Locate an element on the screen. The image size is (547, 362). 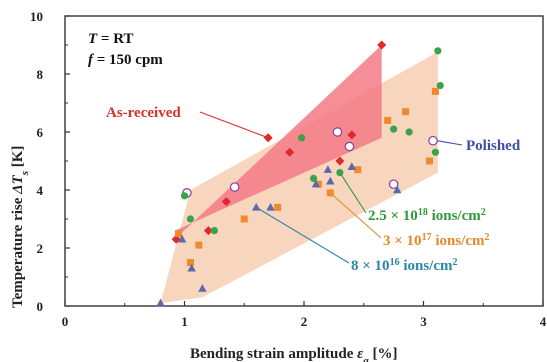
condition-temperature: T = RT is located at coordinates (111, 39).